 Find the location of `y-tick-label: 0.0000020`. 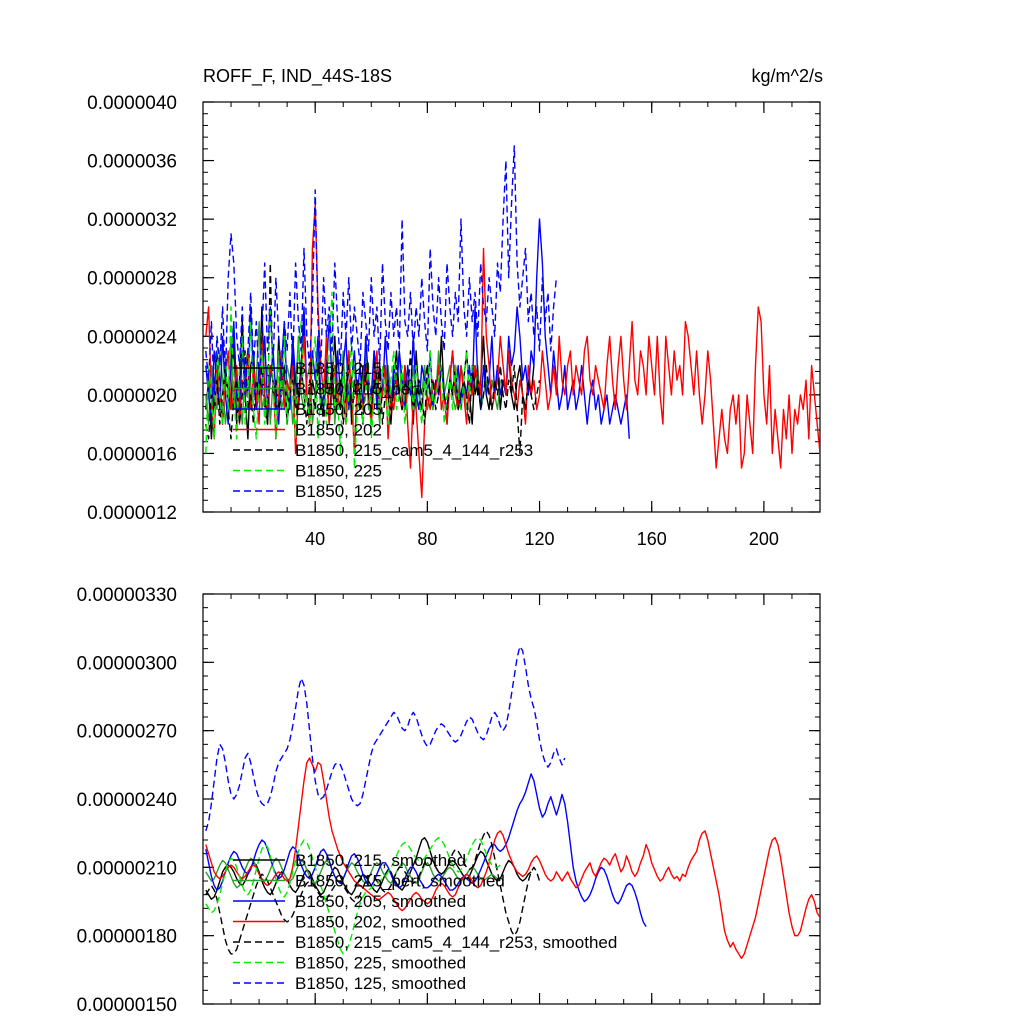

y-tick-label: 0.0000020 is located at coordinates (132, 396).